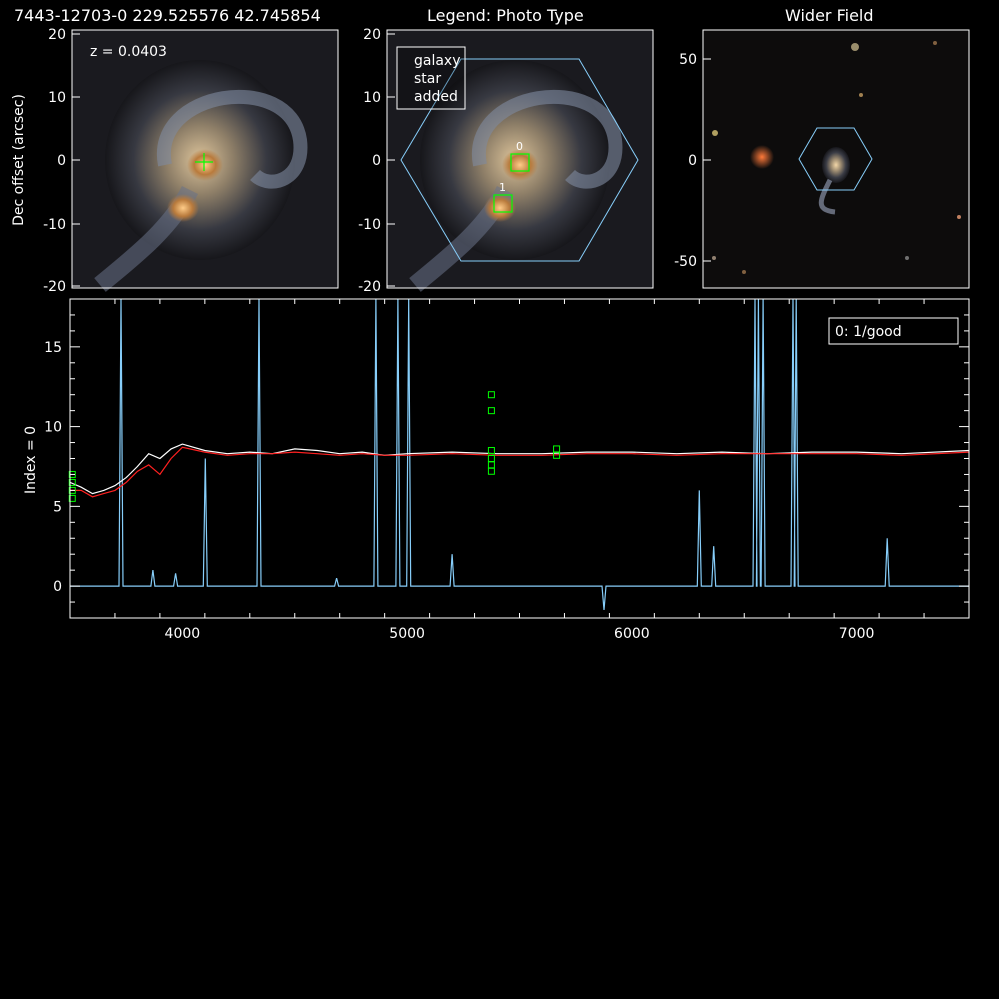 This screenshot has height=999, width=999. What do you see at coordinates (519, 146) in the screenshot?
I see `target-marker-0-label: 0` at bounding box center [519, 146].